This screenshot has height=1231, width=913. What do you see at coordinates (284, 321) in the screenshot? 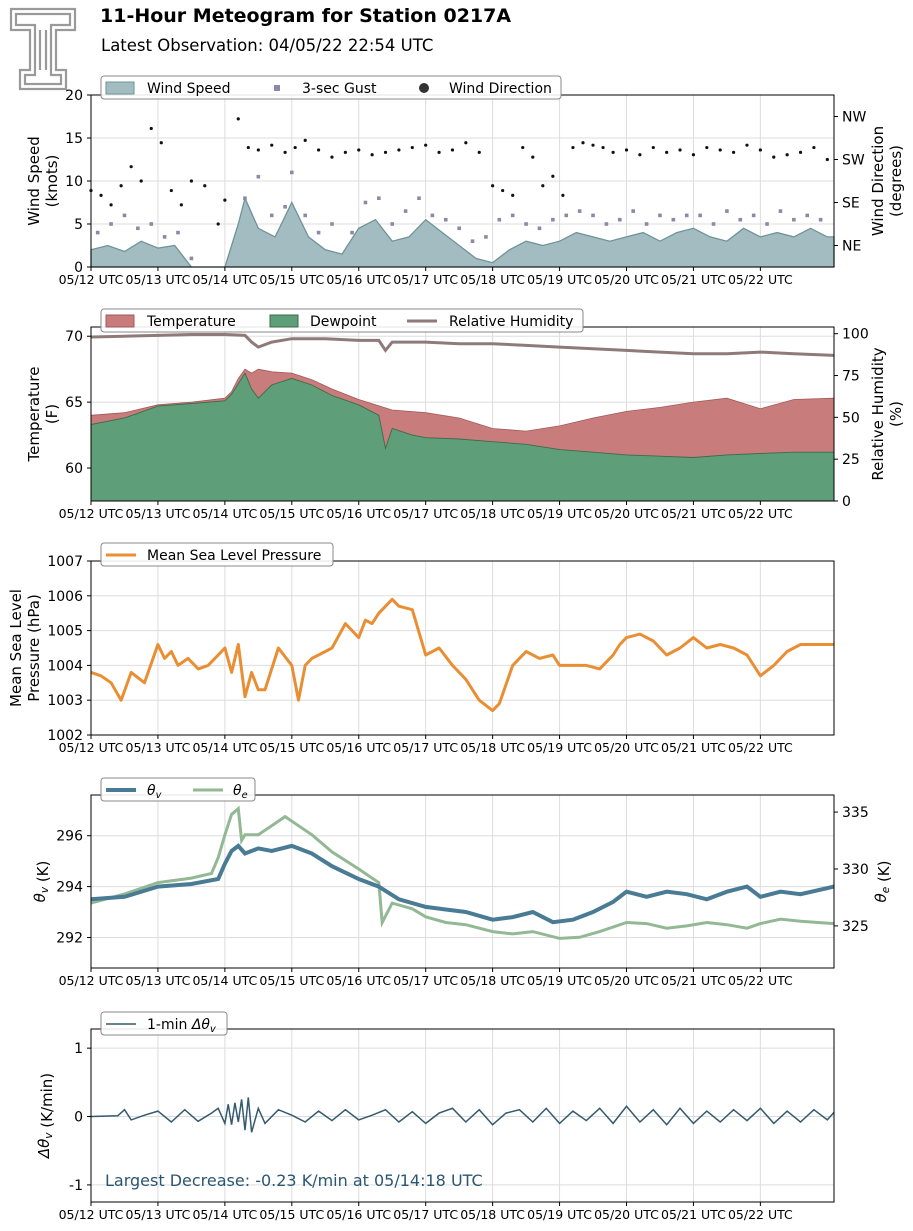
I see `legend-swatch` at bounding box center [284, 321].